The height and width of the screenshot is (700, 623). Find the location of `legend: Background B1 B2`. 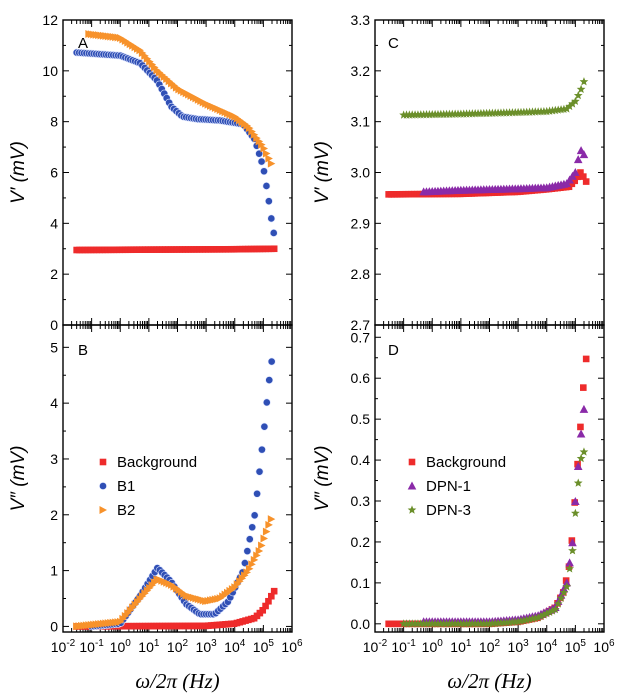

legend: Background B1 B2 is located at coordinates (148, 486).